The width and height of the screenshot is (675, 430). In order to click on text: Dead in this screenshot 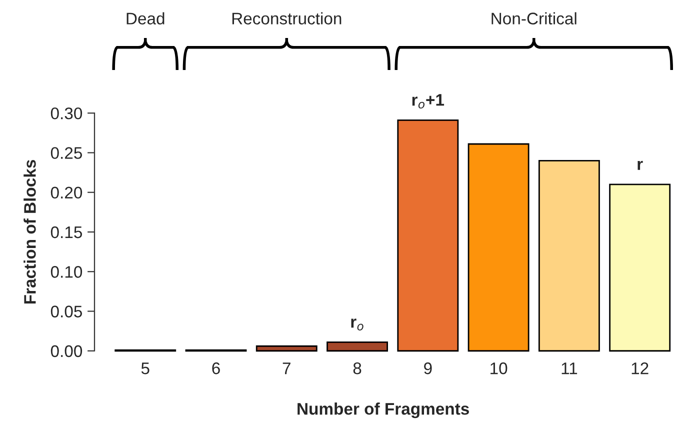, I will do `click(145, 18)`.